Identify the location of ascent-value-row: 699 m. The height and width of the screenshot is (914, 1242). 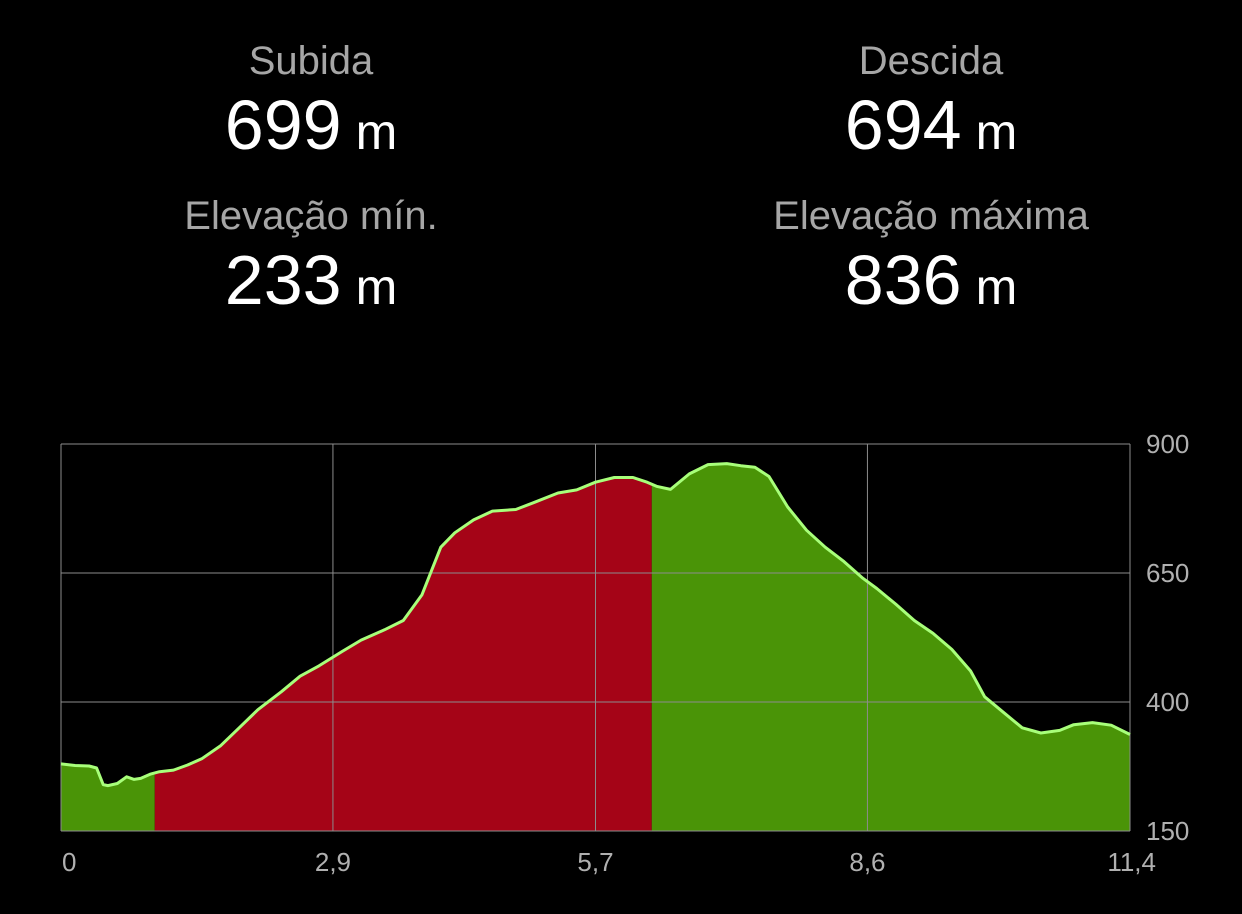
(311, 128).